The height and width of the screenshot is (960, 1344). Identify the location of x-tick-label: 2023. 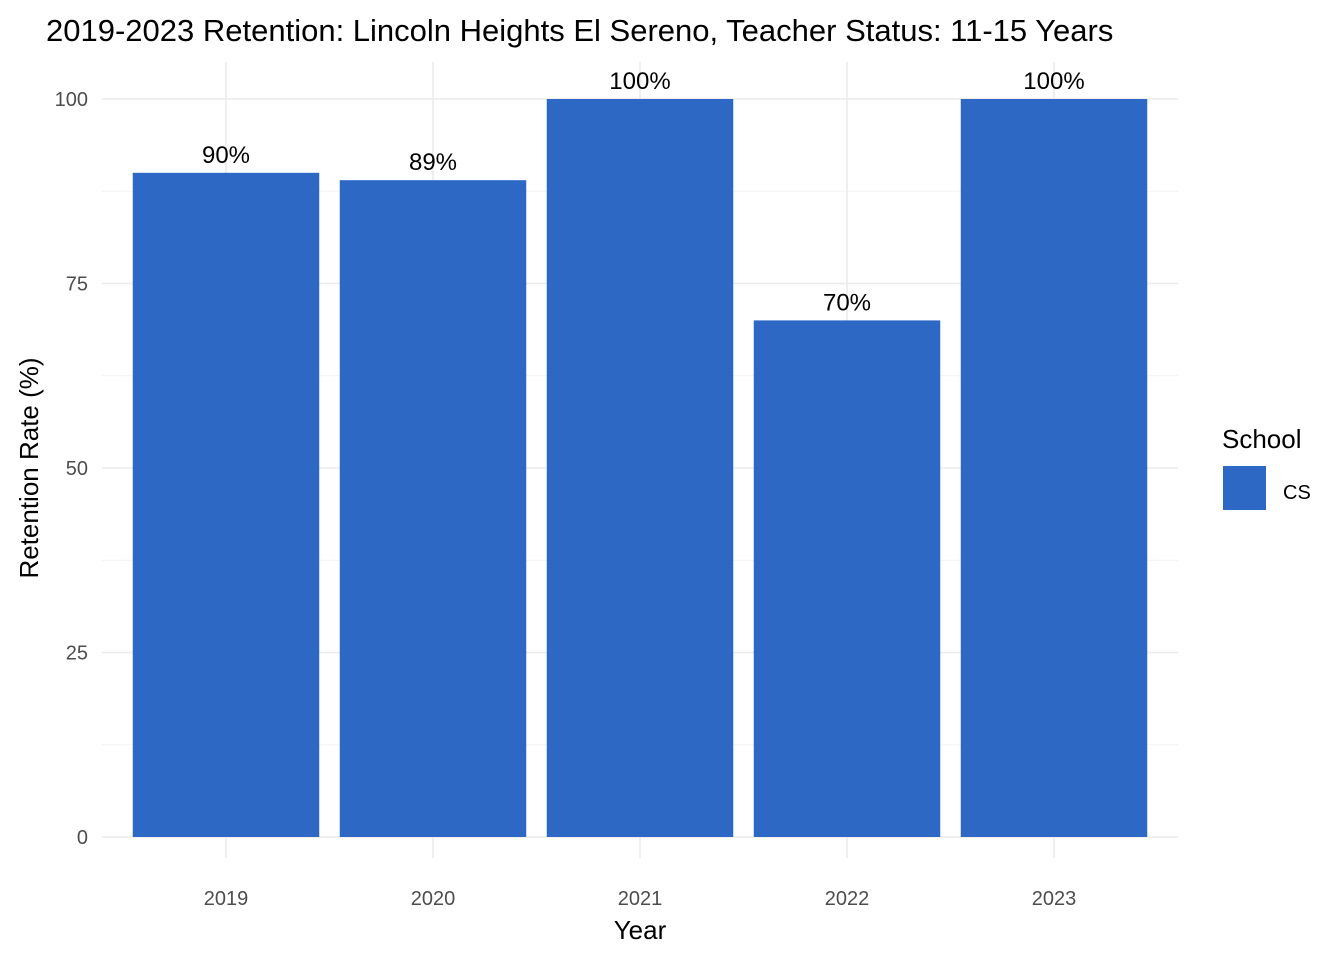
(1054, 899).